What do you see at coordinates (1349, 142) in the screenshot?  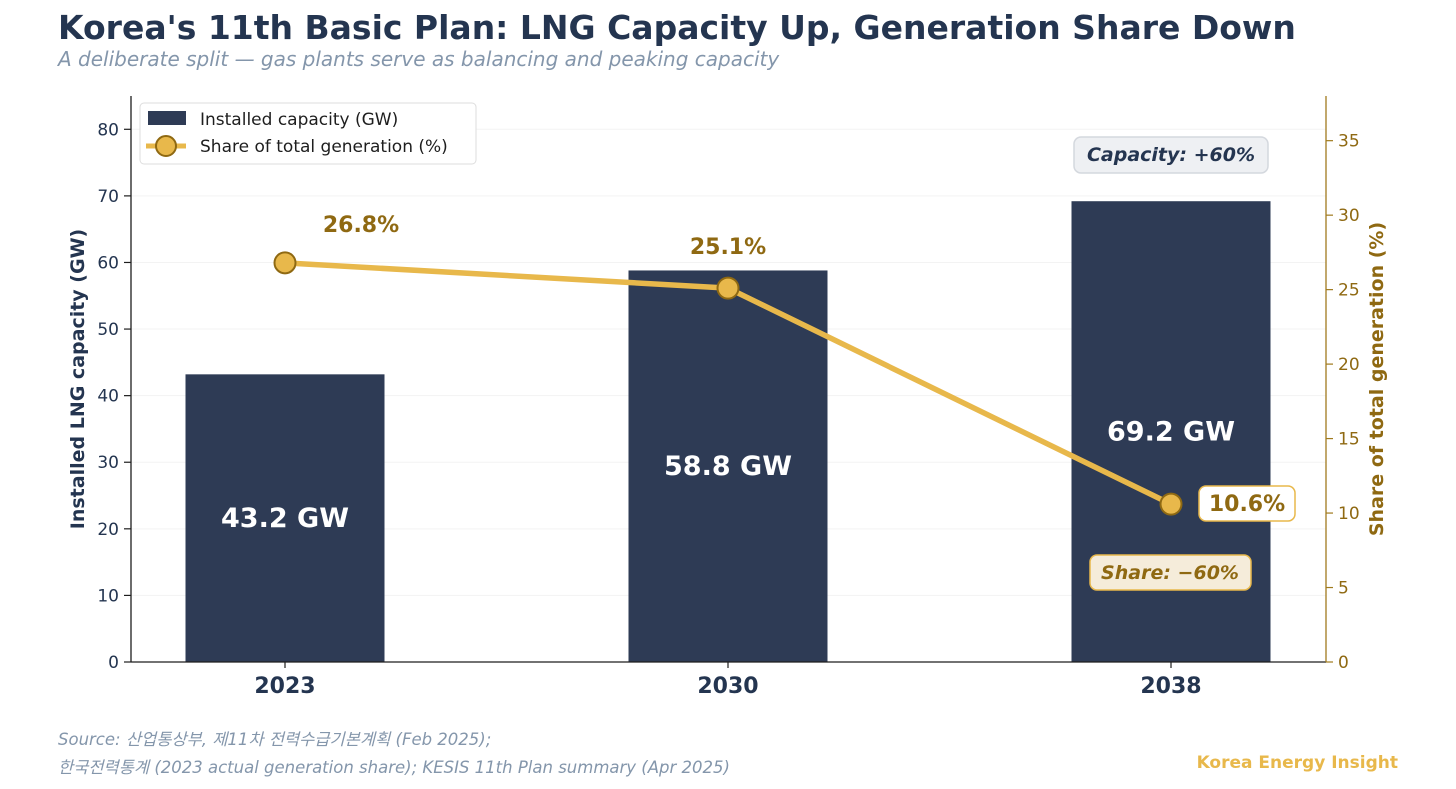 I see `y-right-tick-label: 35` at bounding box center [1349, 142].